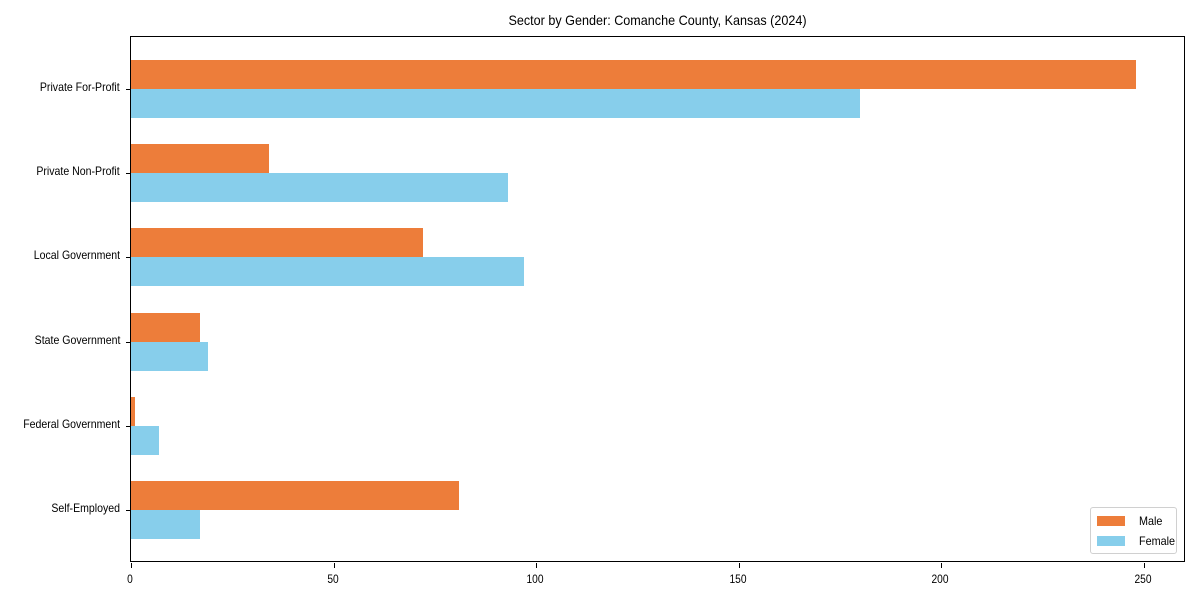  What do you see at coordinates (145, 440) in the screenshot?
I see `bar-female-federal-government` at bounding box center [145, 440].